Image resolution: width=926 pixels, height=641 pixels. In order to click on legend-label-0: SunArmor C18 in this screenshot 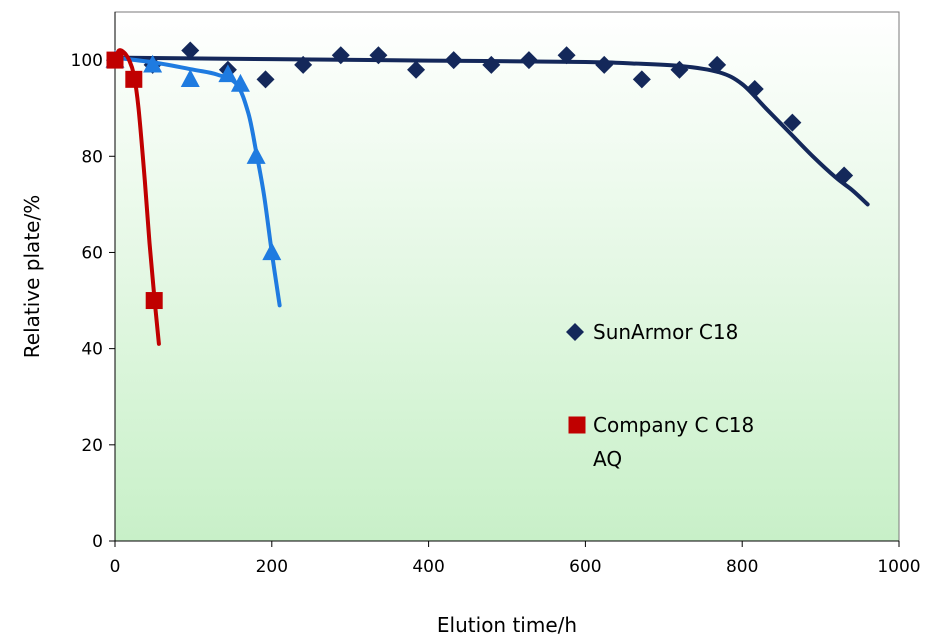, I will do `click(665, 332)`.